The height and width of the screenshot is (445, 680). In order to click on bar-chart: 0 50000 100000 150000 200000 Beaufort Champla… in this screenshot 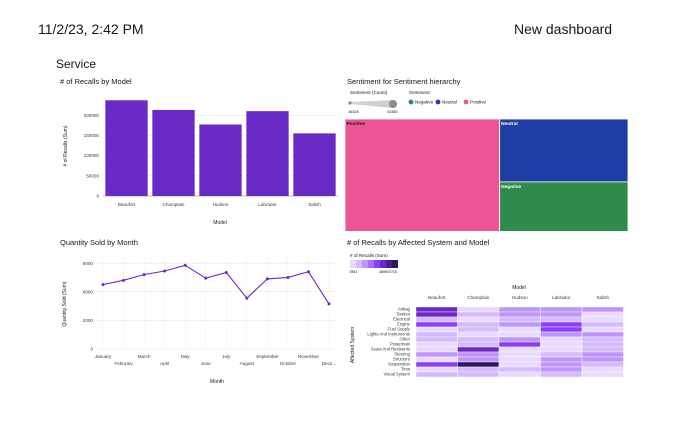, I will do `click(200, 162)`.